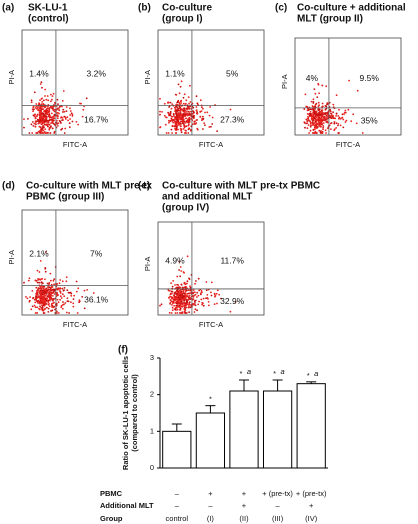  What do you see at coordinates (152, 467) in the screenshot?
I see `y-tick-label: 0` at bounding box center [152, 467].